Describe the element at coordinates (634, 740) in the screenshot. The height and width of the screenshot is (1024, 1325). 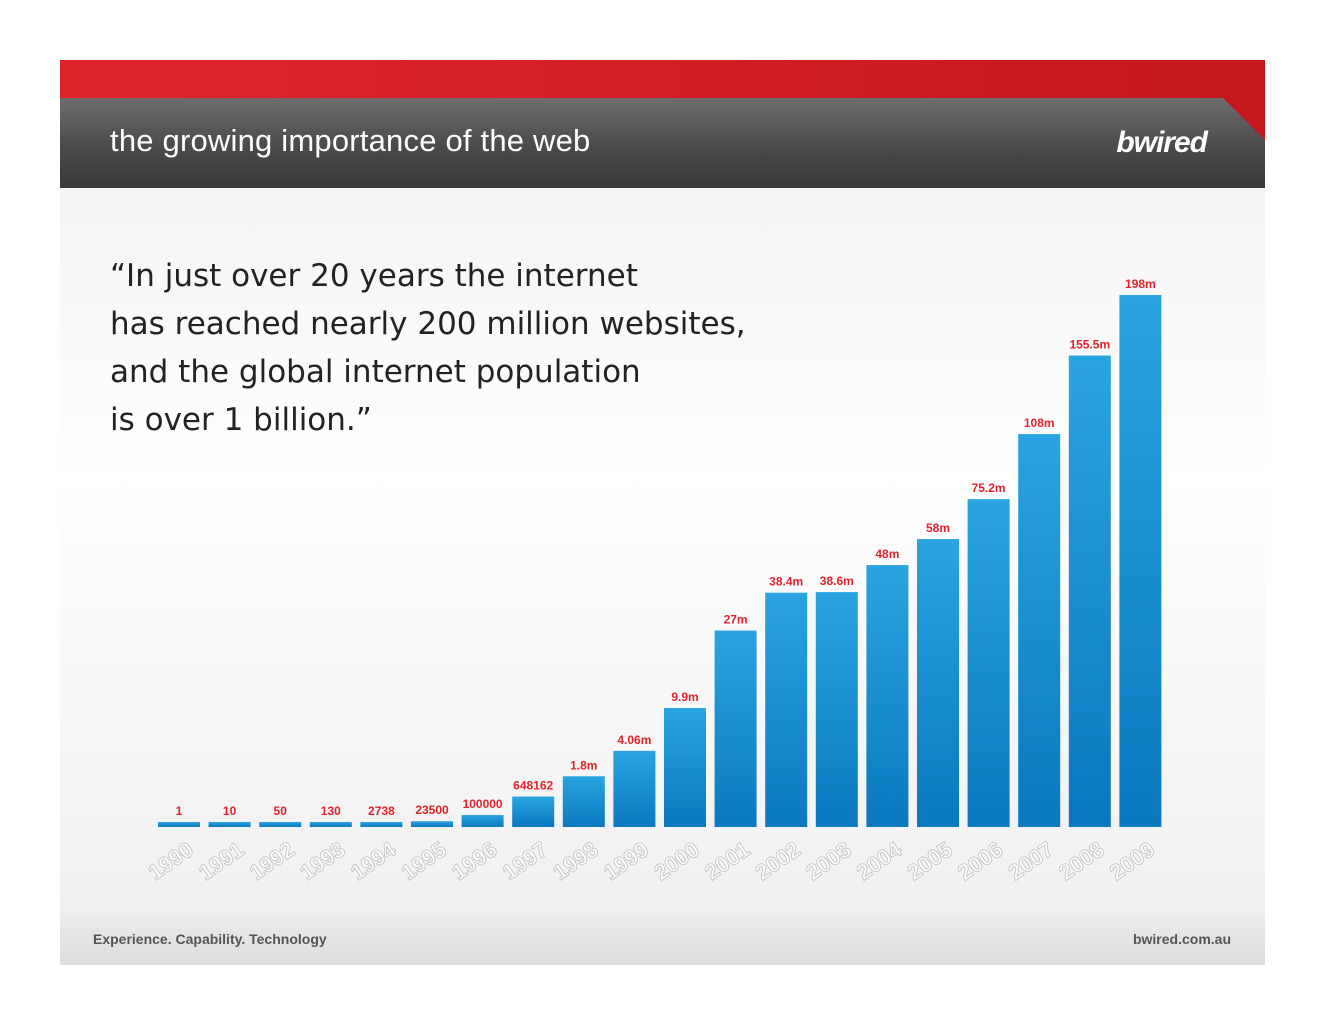
I see `bar-value-label: 4.06m` at that location.